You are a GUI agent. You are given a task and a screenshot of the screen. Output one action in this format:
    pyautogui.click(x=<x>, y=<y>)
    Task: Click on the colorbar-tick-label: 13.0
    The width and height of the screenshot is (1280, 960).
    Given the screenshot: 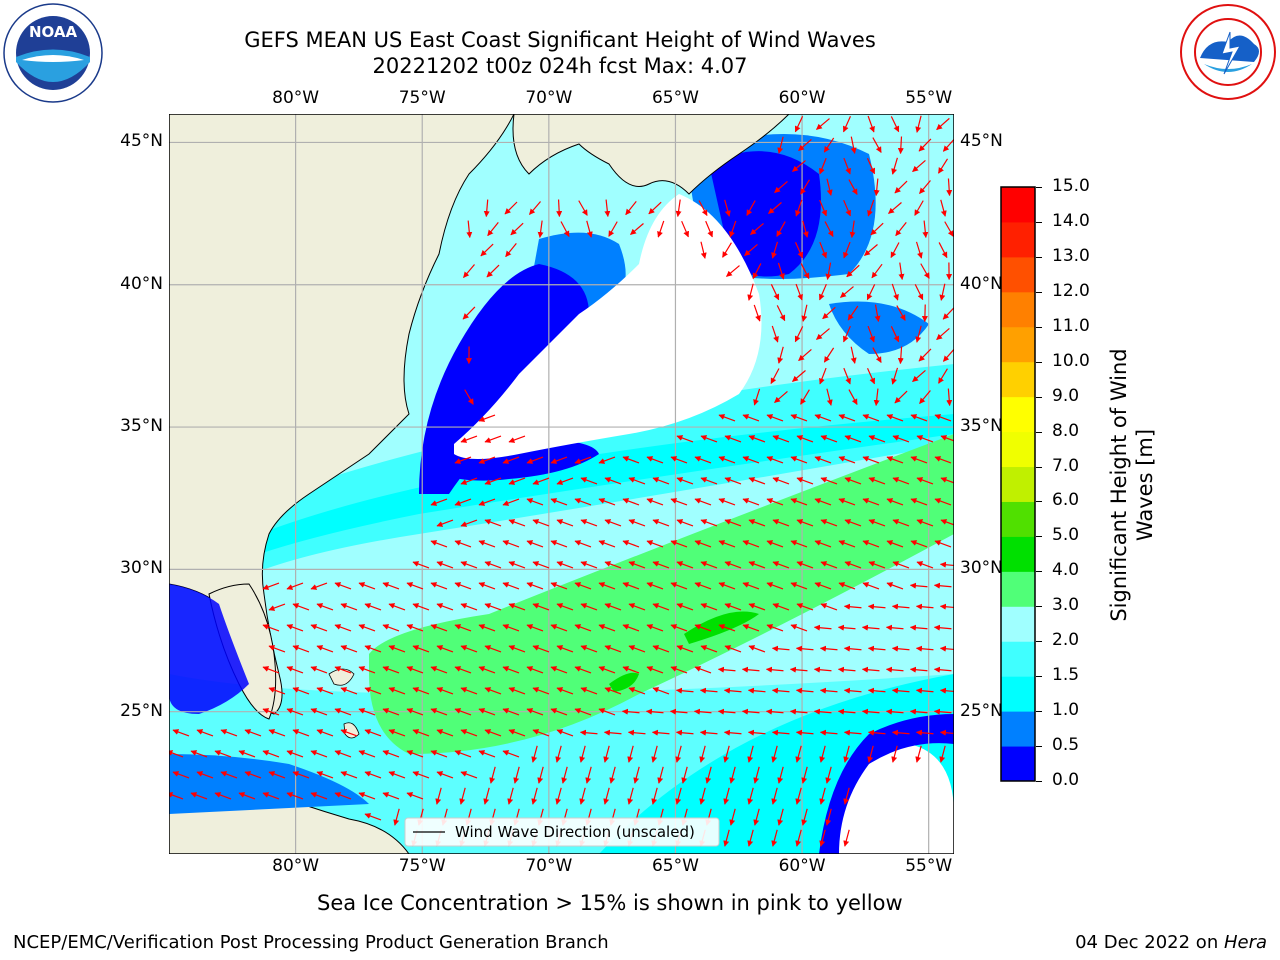 What is the action you would take?
    pyautogui.click(x=1071, y=255)
    